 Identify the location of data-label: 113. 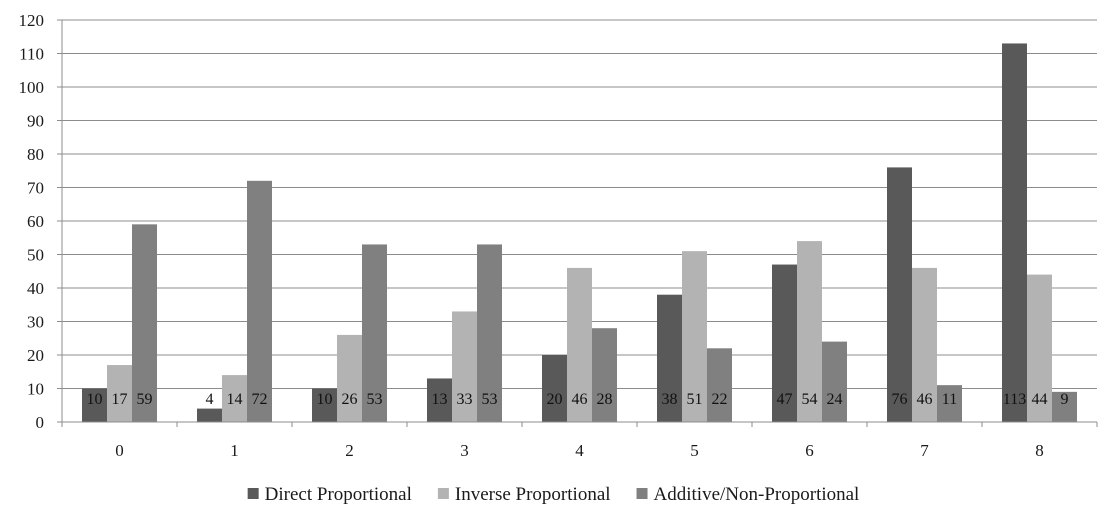
(1014, 399).